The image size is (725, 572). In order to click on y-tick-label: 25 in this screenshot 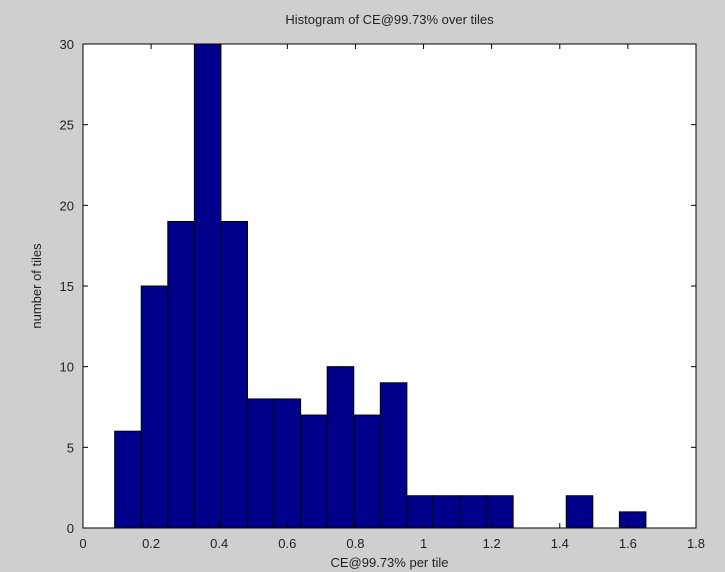, I will do `click(67, 125)`.